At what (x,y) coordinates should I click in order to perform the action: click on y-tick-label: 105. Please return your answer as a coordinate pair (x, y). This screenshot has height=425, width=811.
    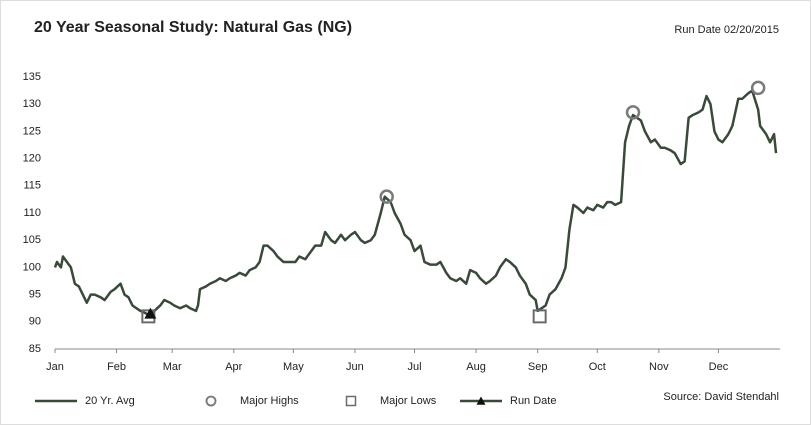
    Looking at the image, I should click on (32, 240).